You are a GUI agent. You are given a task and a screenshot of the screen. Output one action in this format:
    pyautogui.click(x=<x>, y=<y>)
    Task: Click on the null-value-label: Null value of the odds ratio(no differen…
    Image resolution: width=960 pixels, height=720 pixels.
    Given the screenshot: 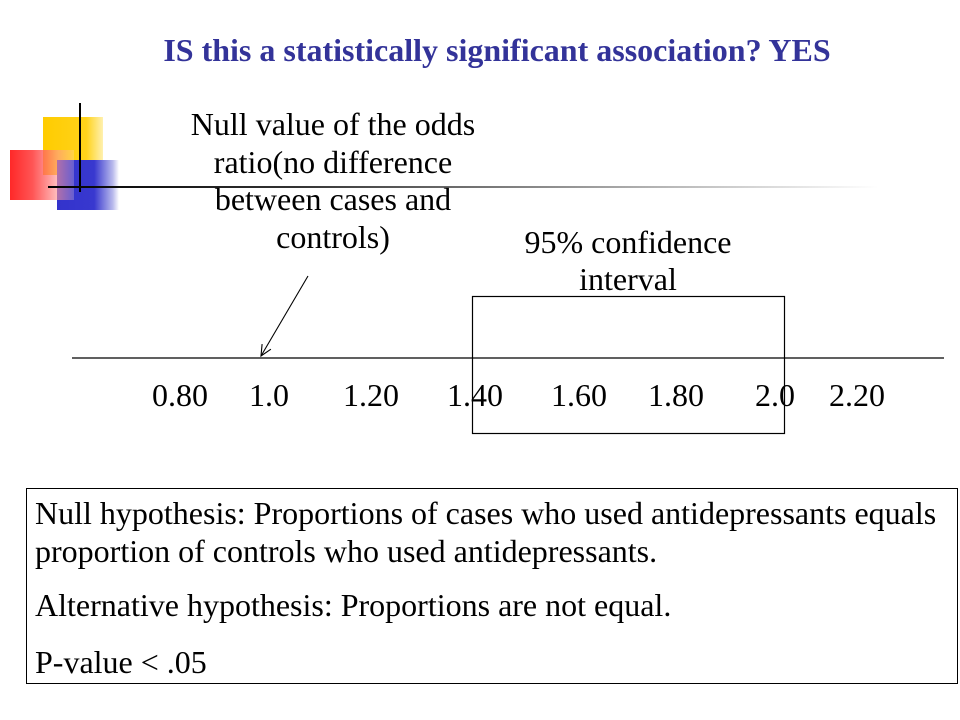 What is the action you would take?
    pyautogui.click(x=333, y=181)
    